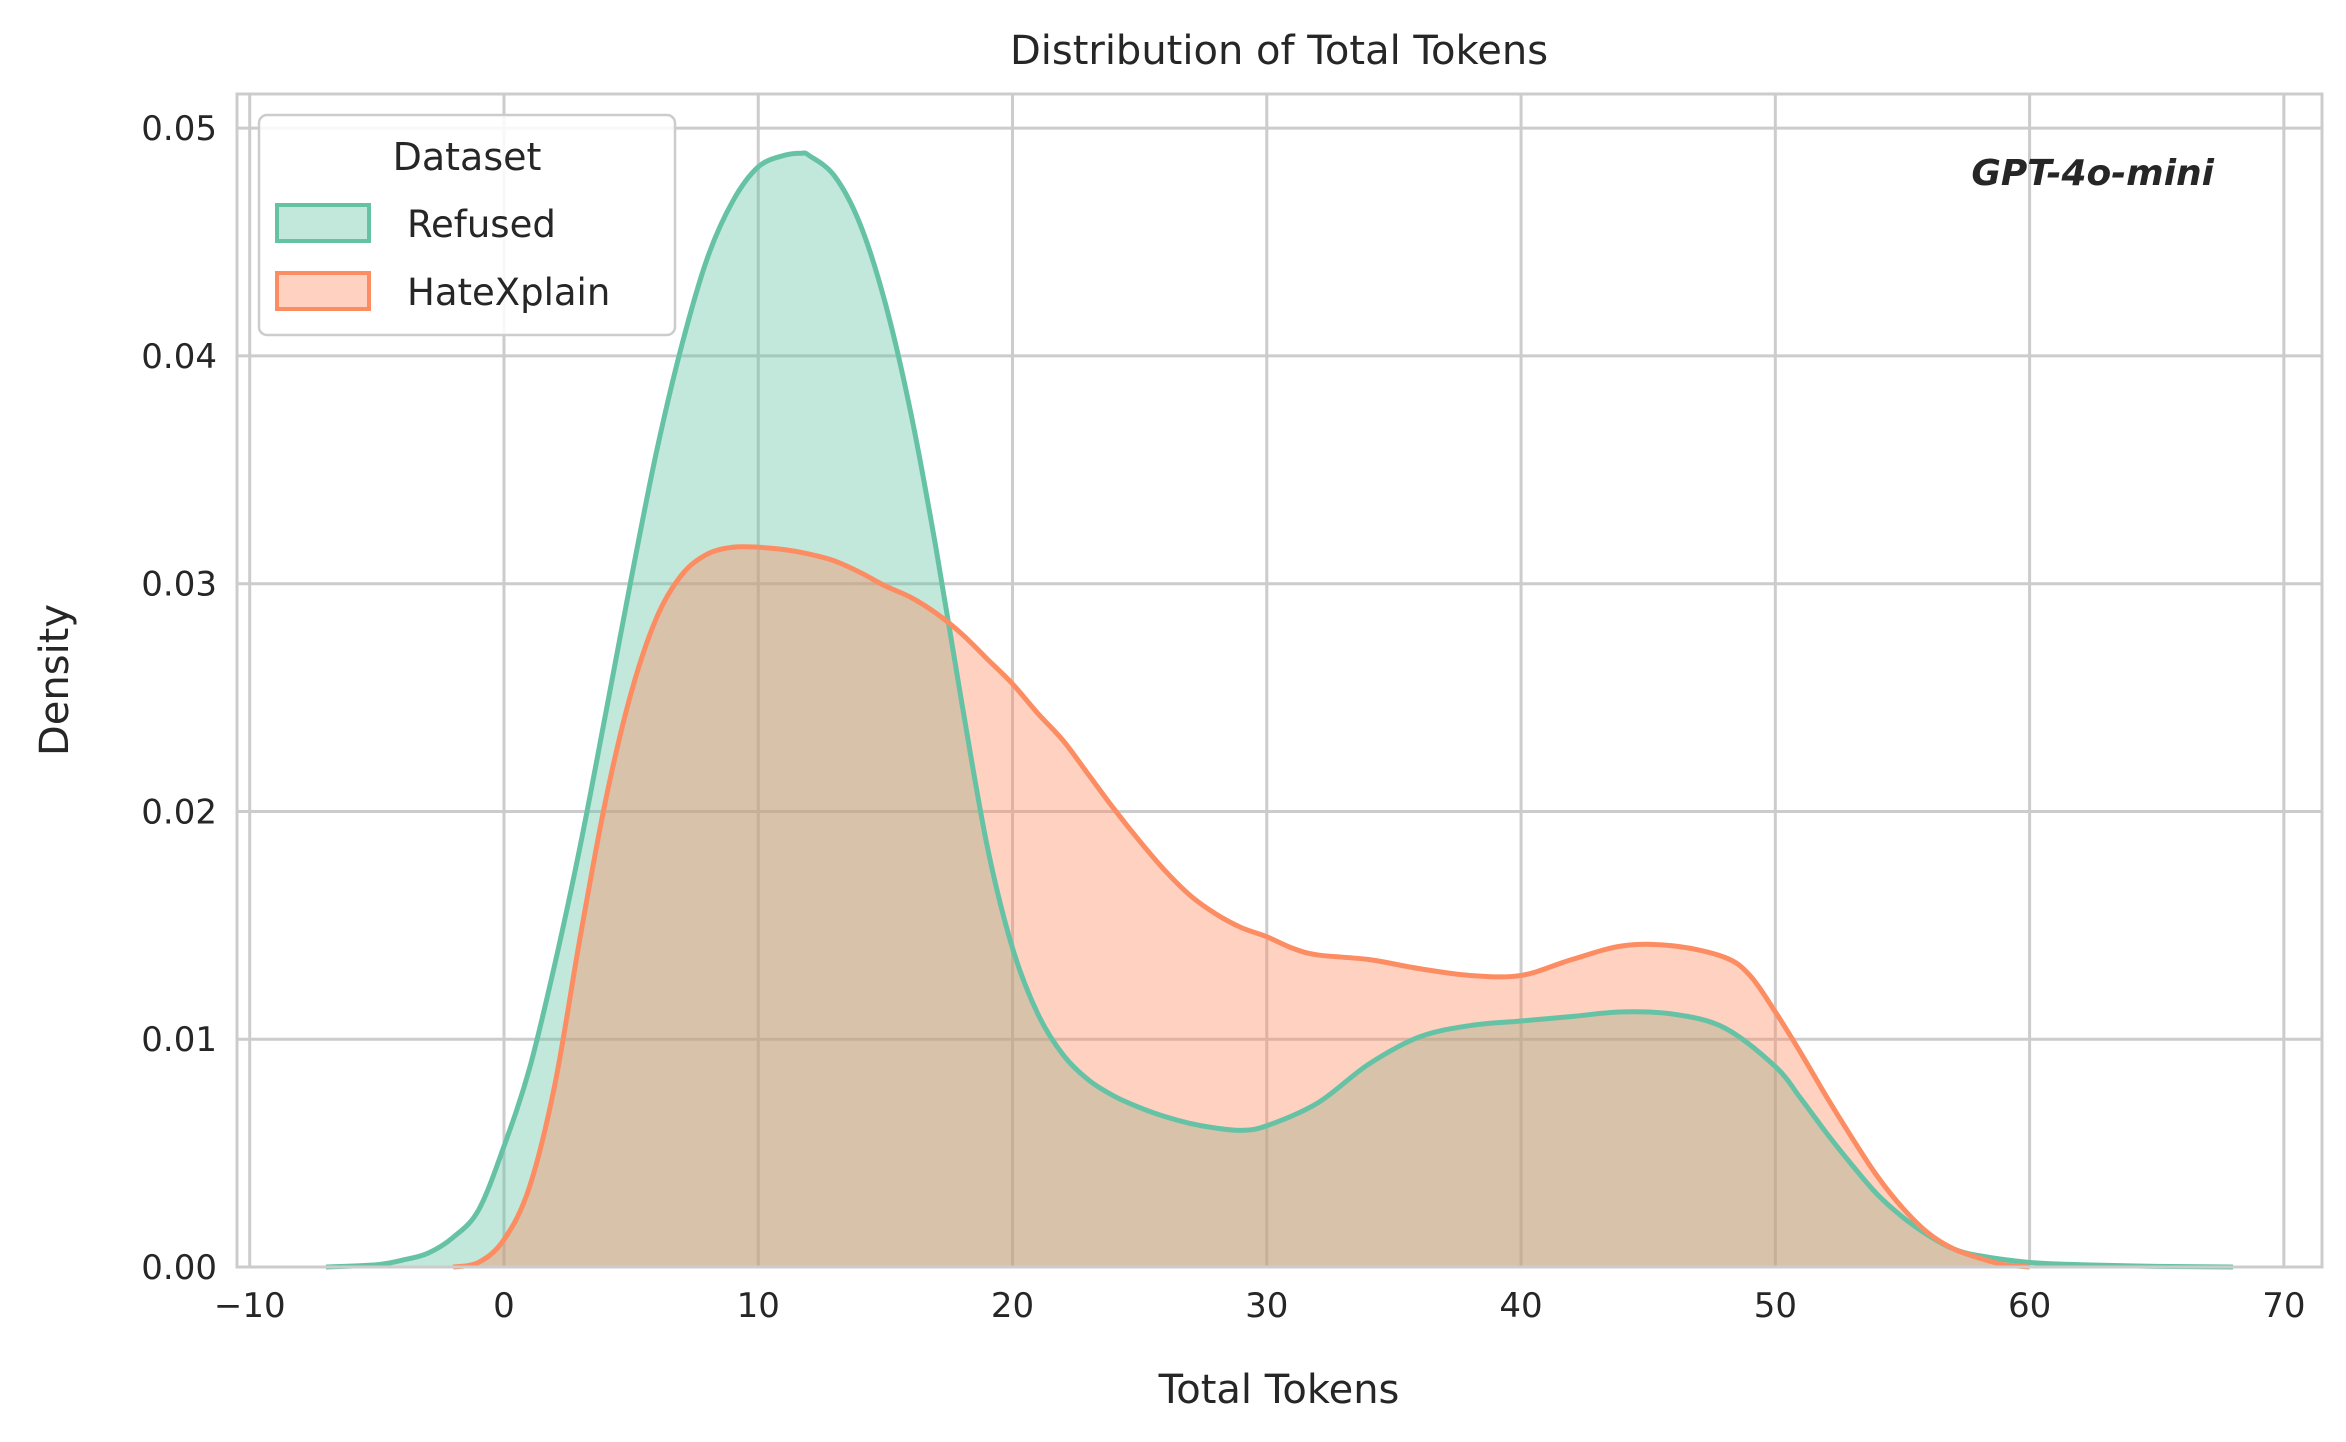 Image resolution: width=2346 pixels, height=1442 pixels. What do you see at coordinates (179, 698) in the screenshot?
I see `y-tick-labels: 0.00 0.01 0.02 0.03 0.04 0.05` at bounding box center [179, 698].